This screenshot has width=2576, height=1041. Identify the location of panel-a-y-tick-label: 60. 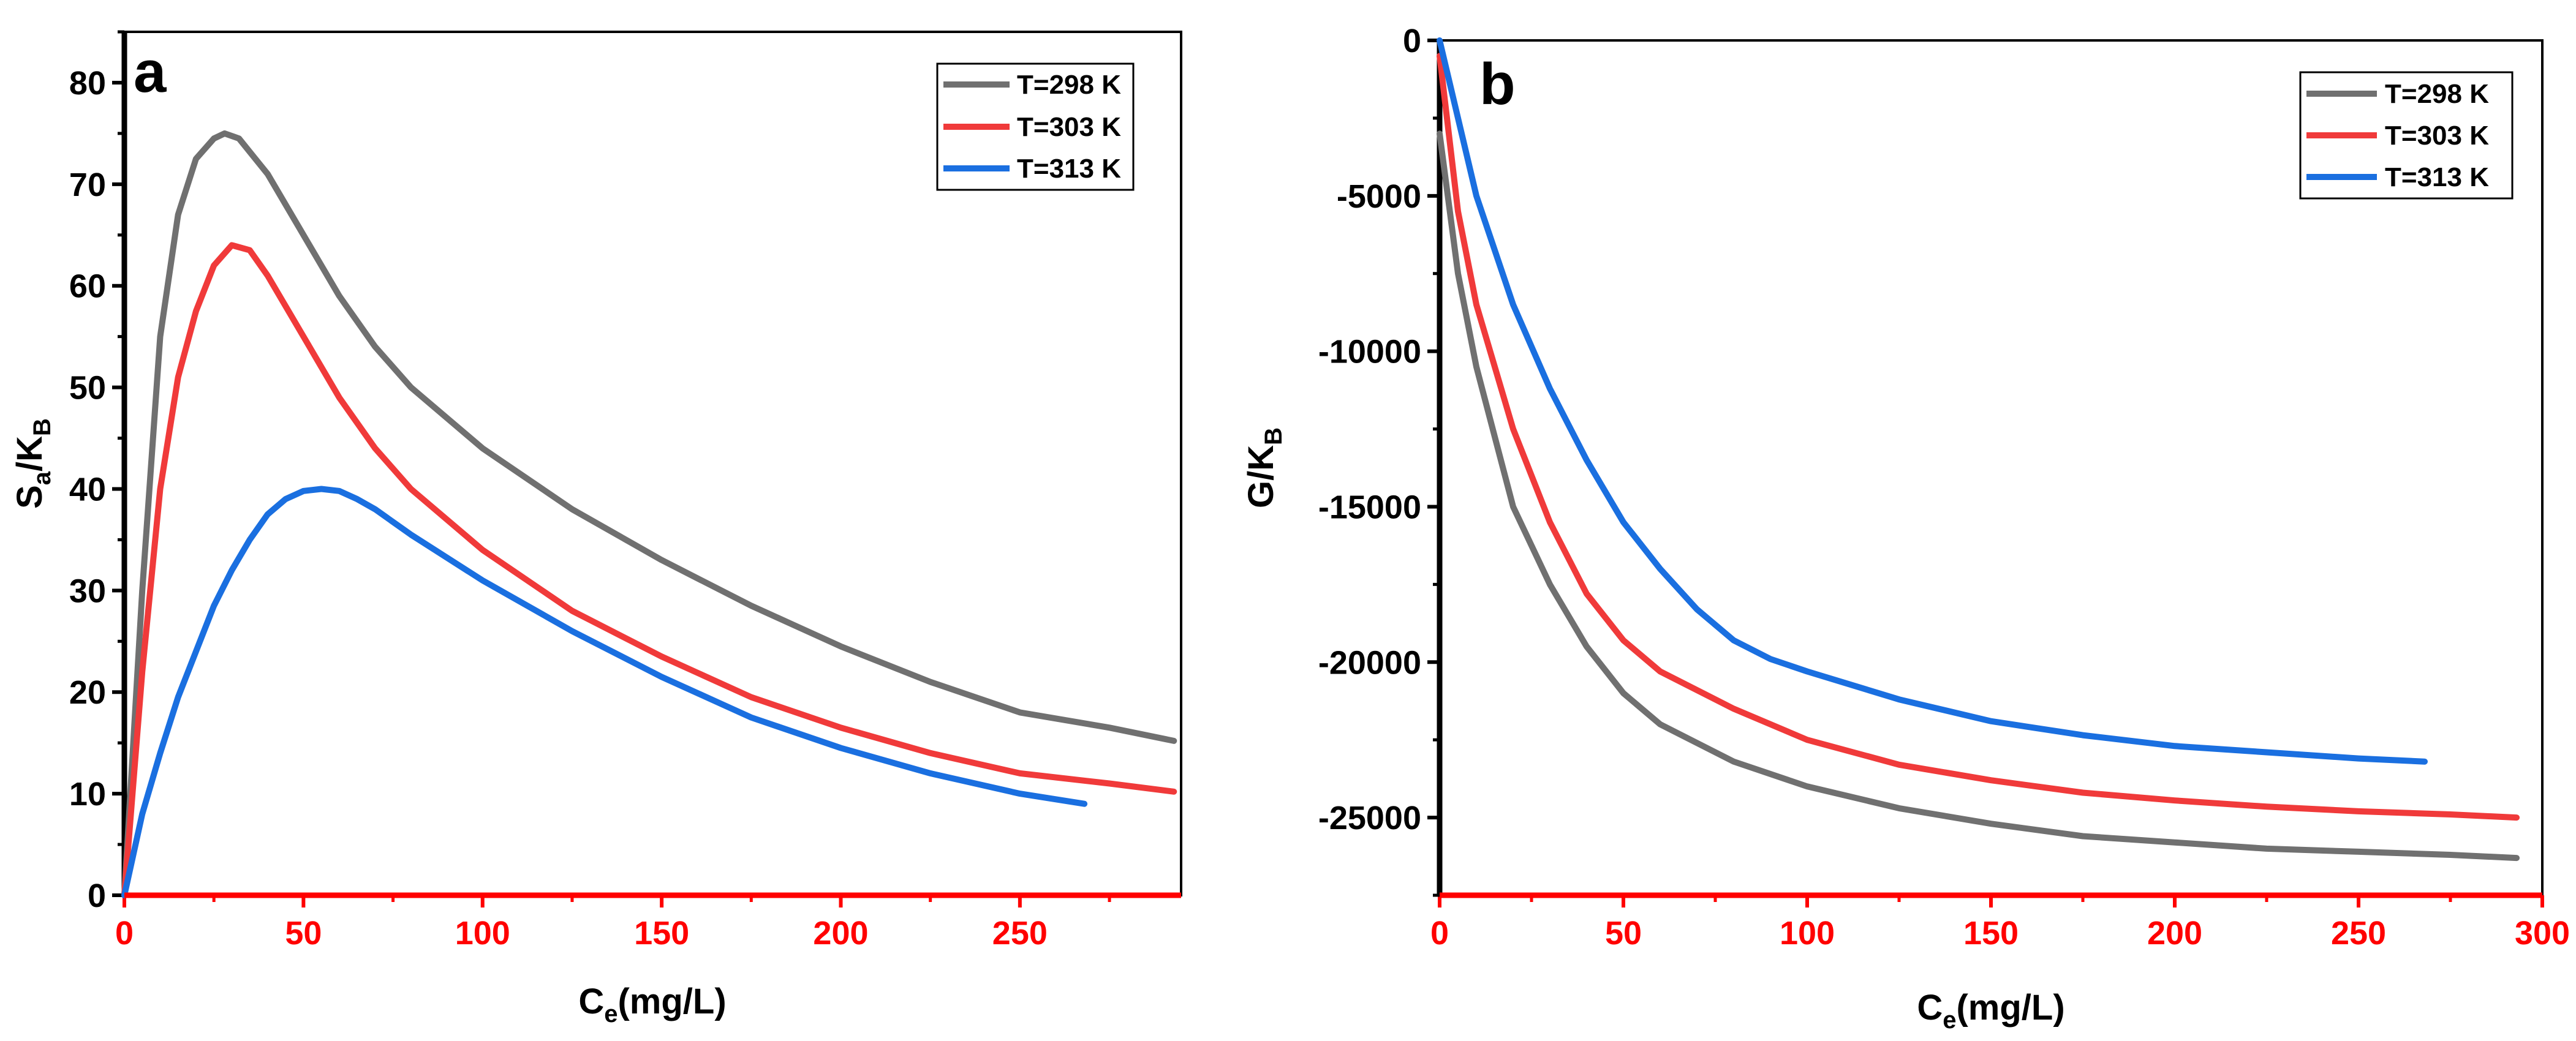
(87, 286).